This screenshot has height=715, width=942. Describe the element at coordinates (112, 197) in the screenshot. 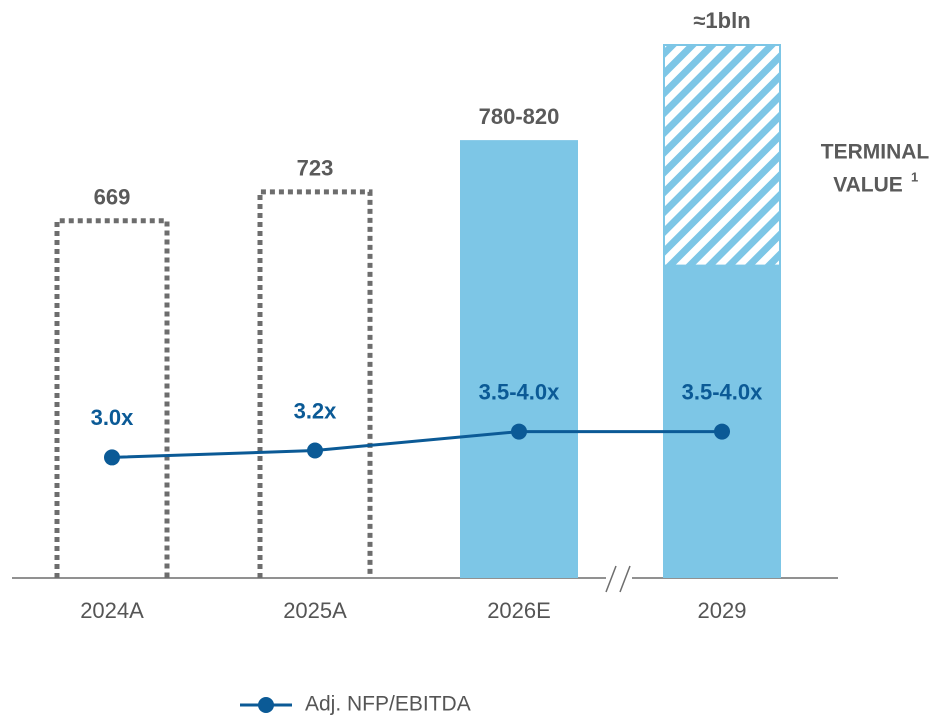

I see `bar-total-label: 669` at that location.